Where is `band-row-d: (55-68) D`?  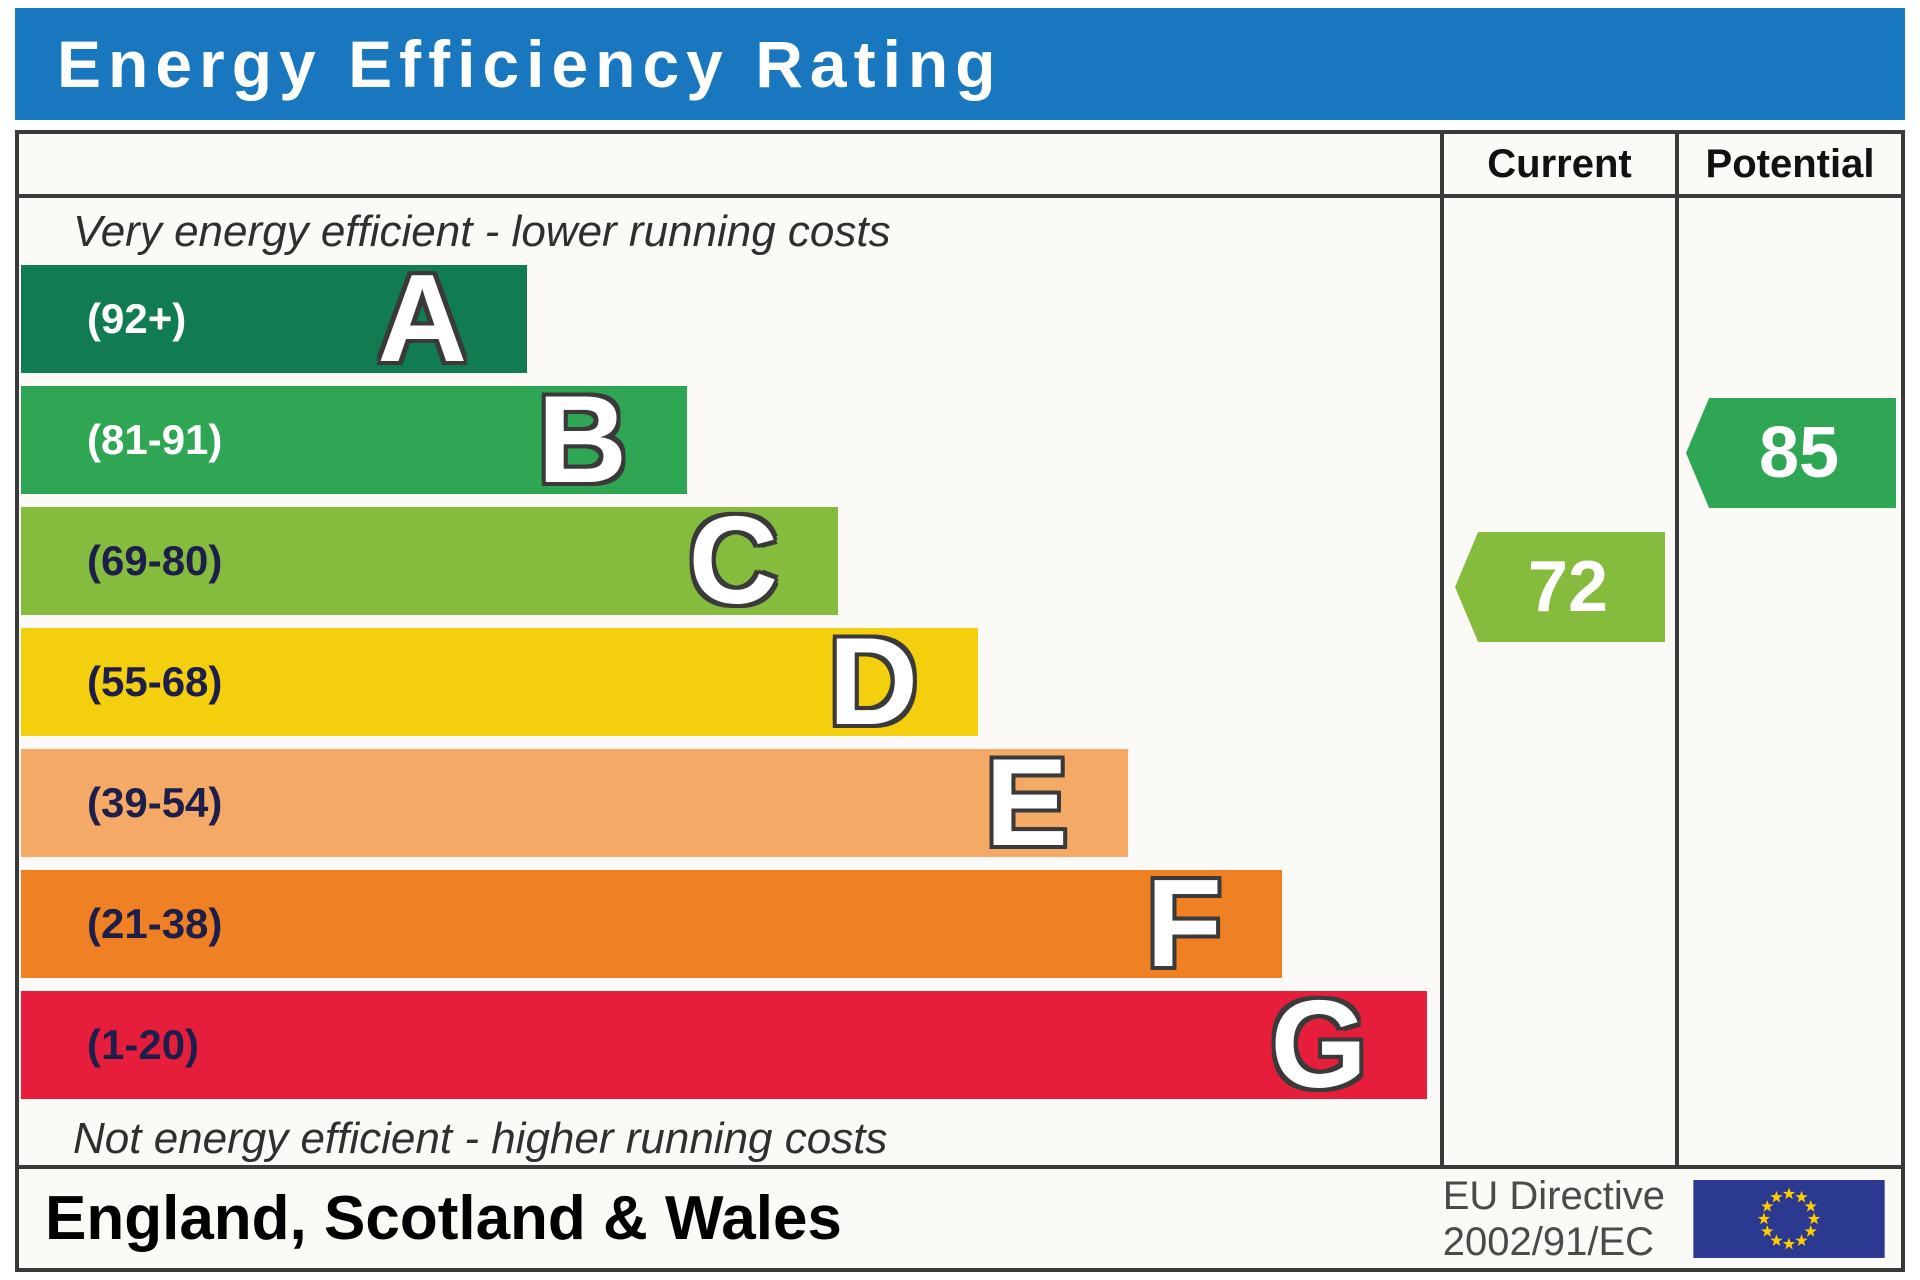 band-row-d: (55-68) D is located at coordinates (730, 684).